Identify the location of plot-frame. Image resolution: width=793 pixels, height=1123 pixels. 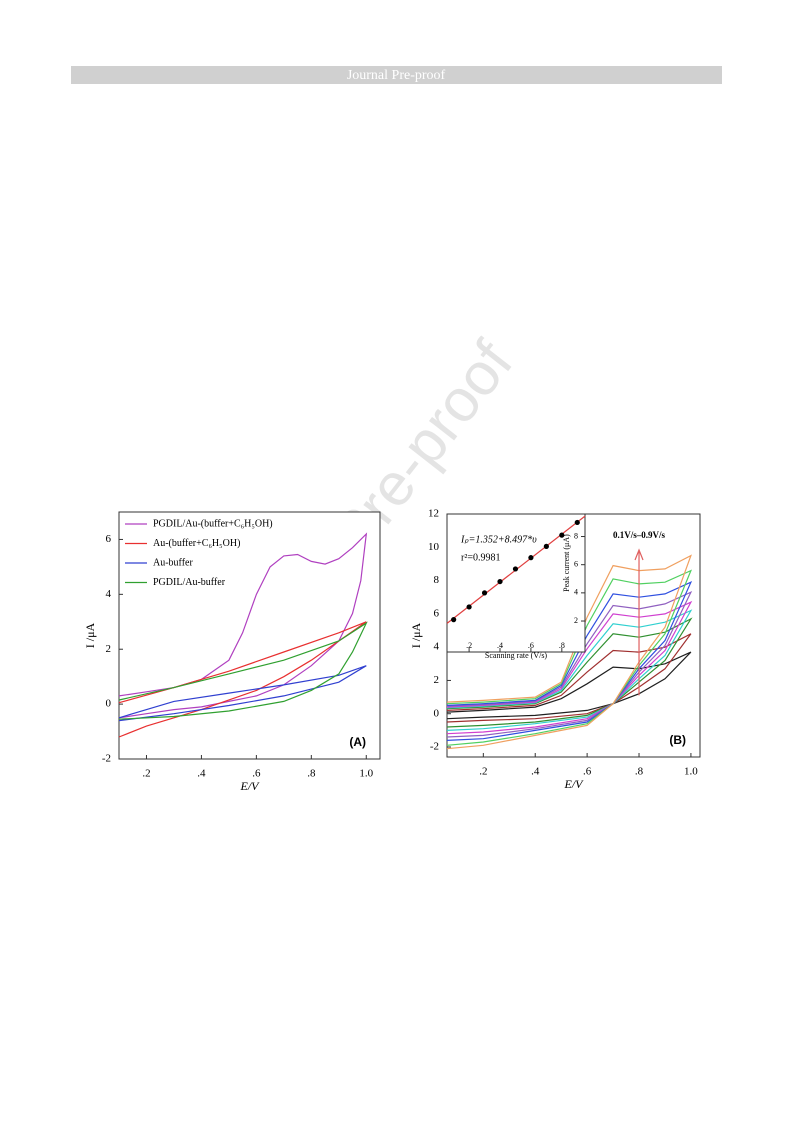
(249, 635).